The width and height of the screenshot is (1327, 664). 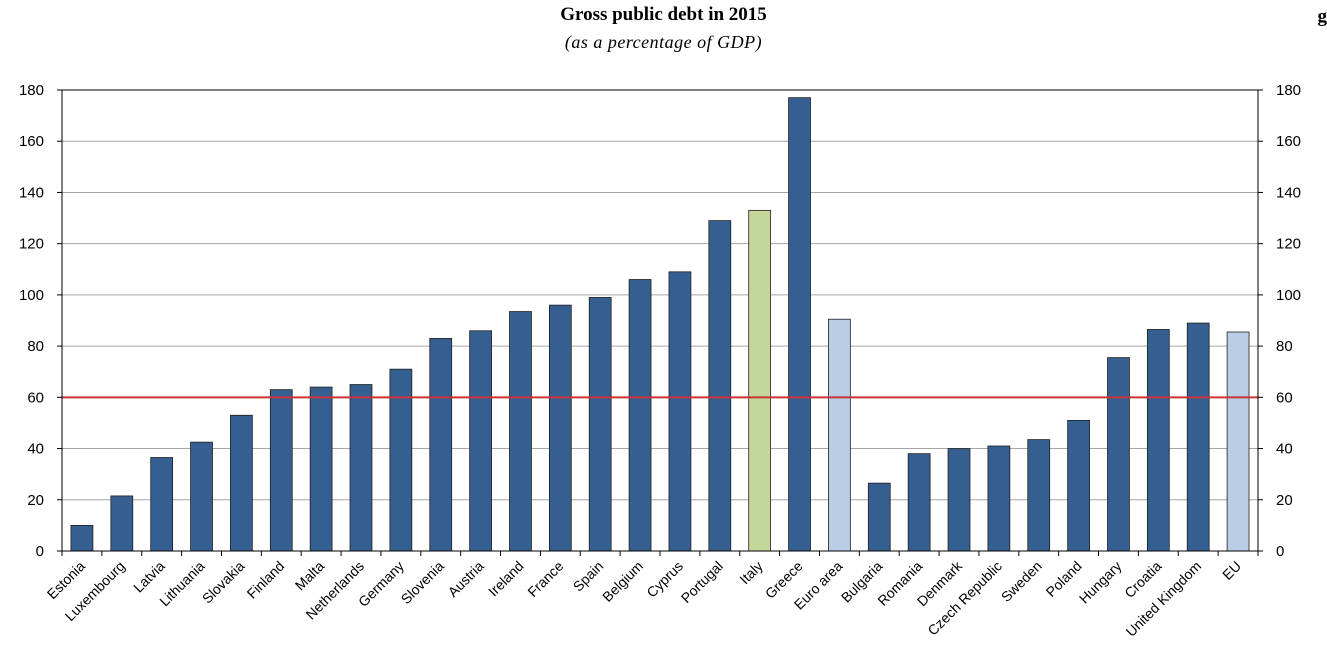 I want to click on bar-romania, so click(x=919, y=502).